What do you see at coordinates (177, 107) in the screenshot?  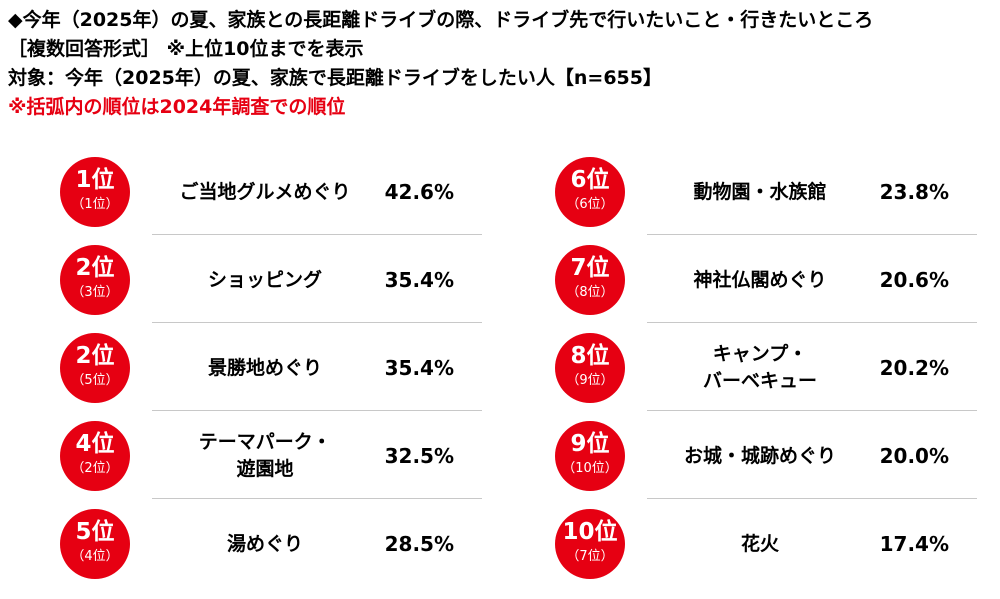 I see `ranking-note: ※括弧内の順位は2024年調査での順位` at bounding box center [177, 107].